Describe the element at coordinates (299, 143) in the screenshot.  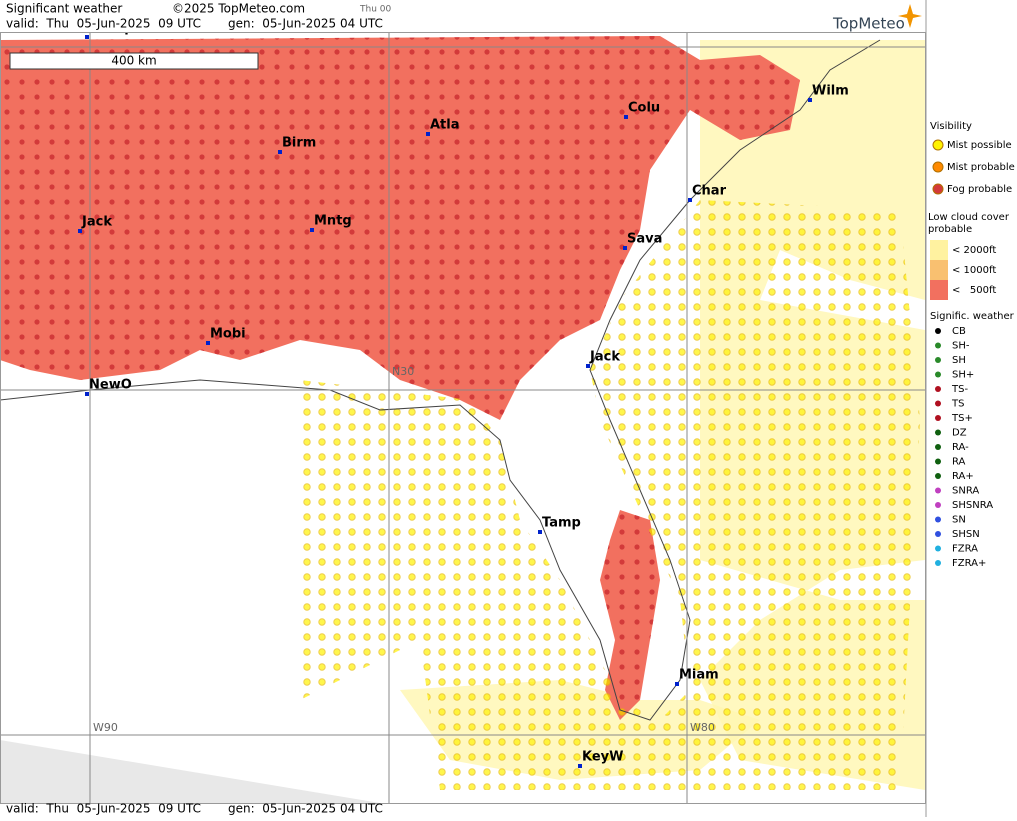
I see `city-label: Birm` at that location.